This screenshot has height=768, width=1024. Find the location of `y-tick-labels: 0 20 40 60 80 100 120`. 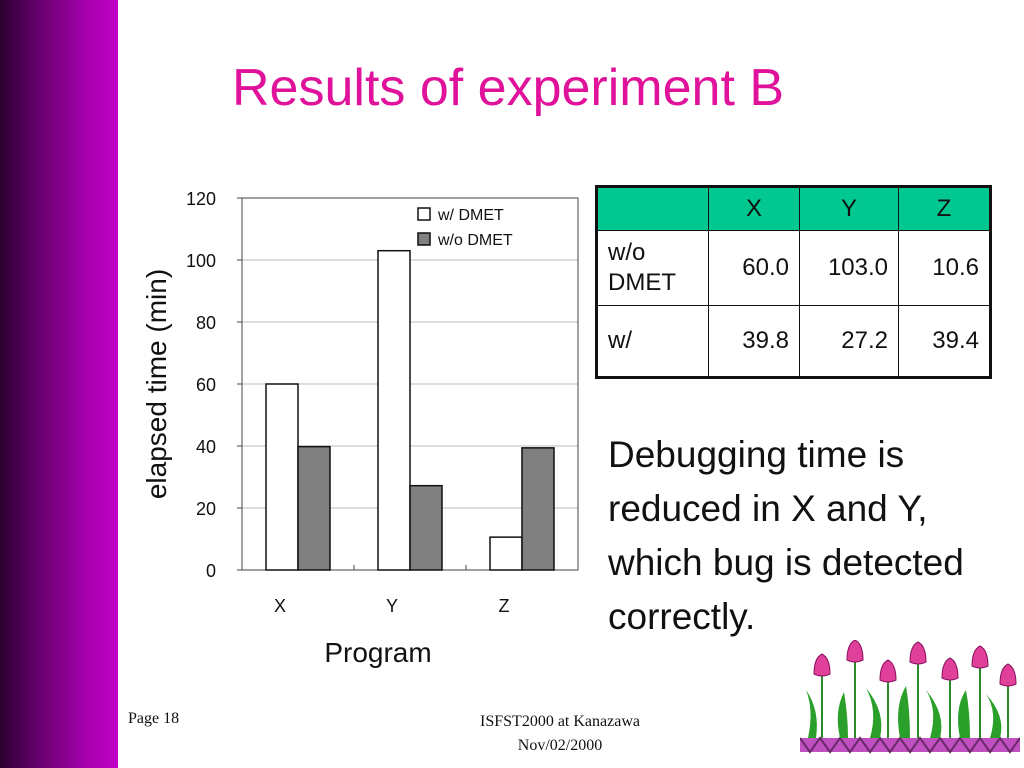

y-tick-labels: 0 20 40 60 80 100 120 is located at coordinates (214, 385).